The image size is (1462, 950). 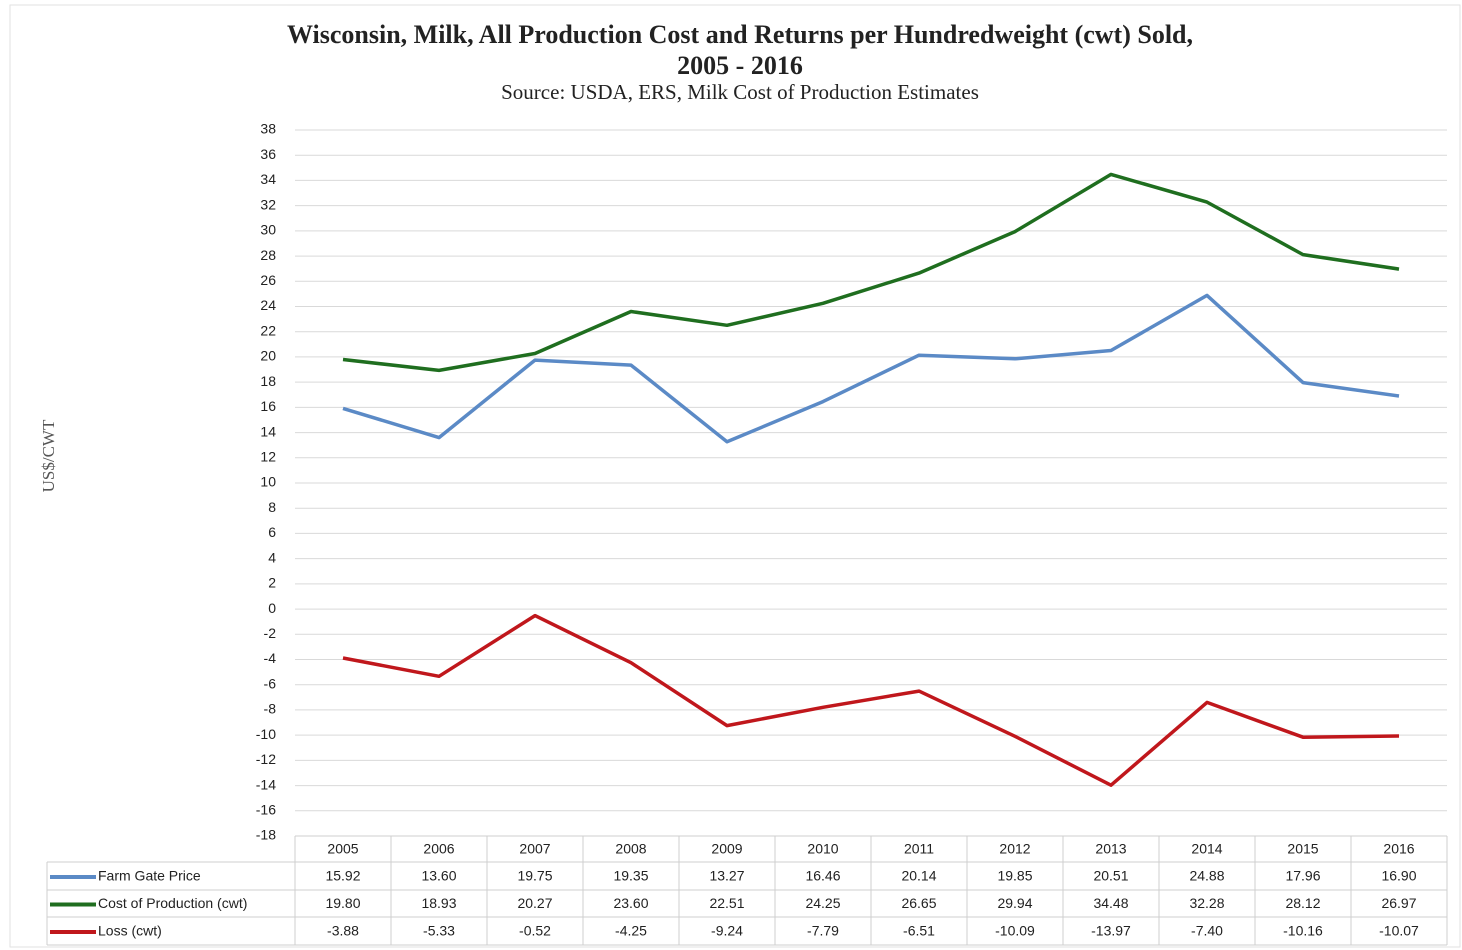 What do you see at coordinates (631, 931) in the screenshot?
I see `table-value: -4.25` at bounding box center [631, 931].